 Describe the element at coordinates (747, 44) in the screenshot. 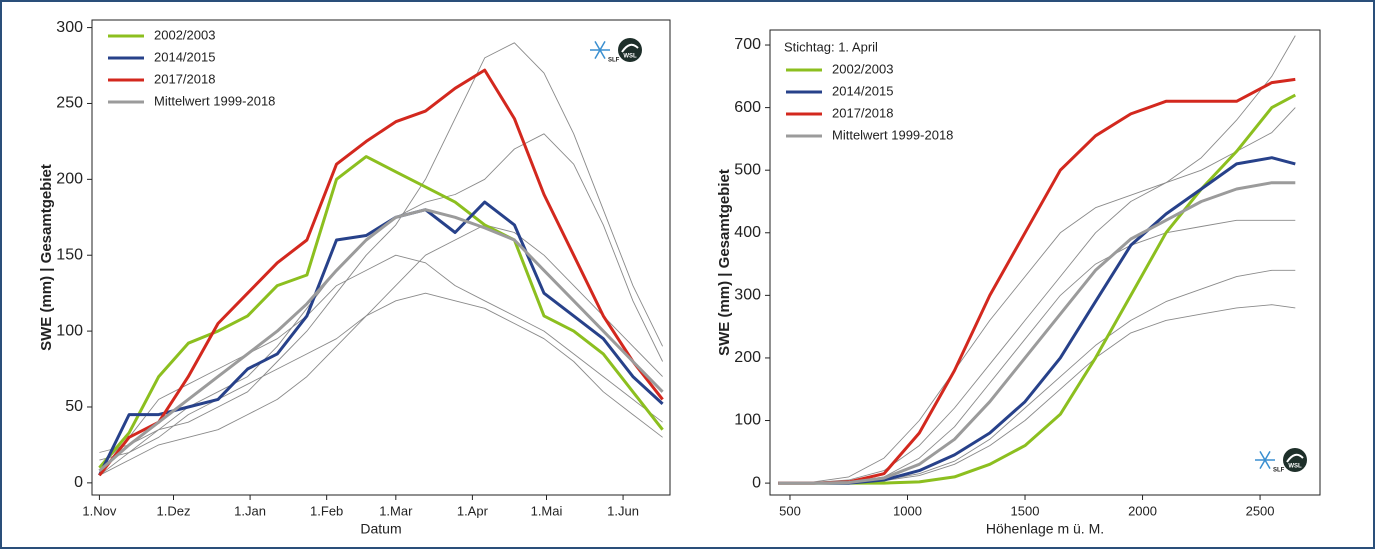

I see `y-tick-label: 700` at that location.